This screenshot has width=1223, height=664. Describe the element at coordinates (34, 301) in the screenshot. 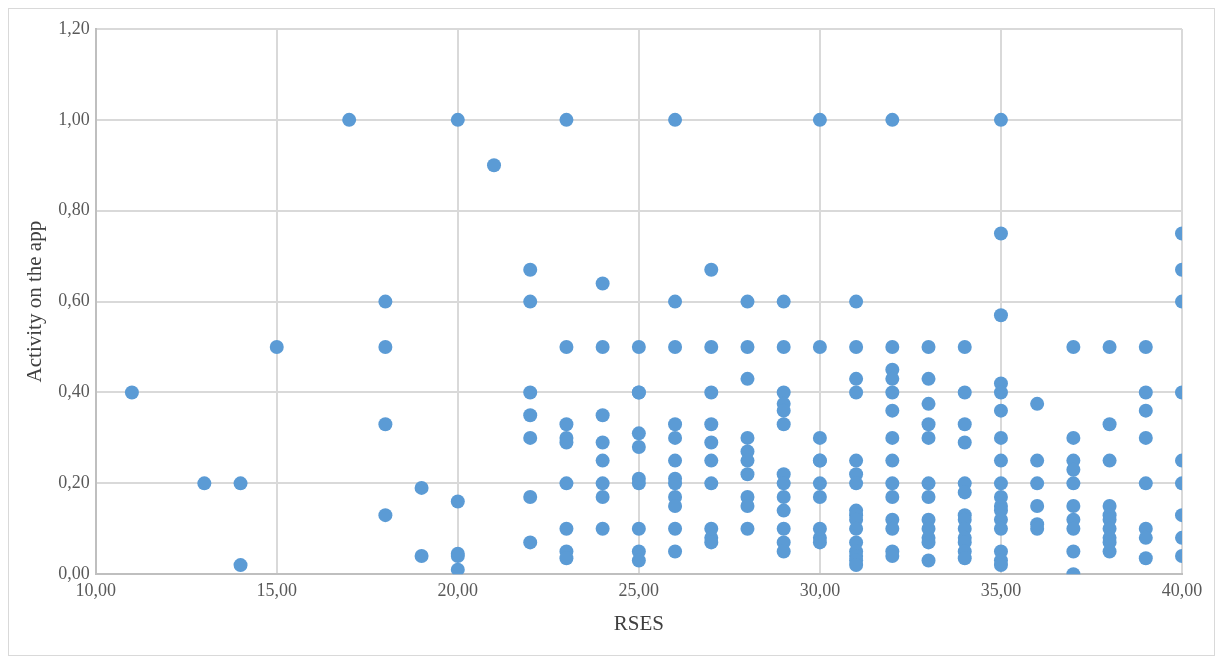

I see `y-axis-title: Activity on the app` at that location.